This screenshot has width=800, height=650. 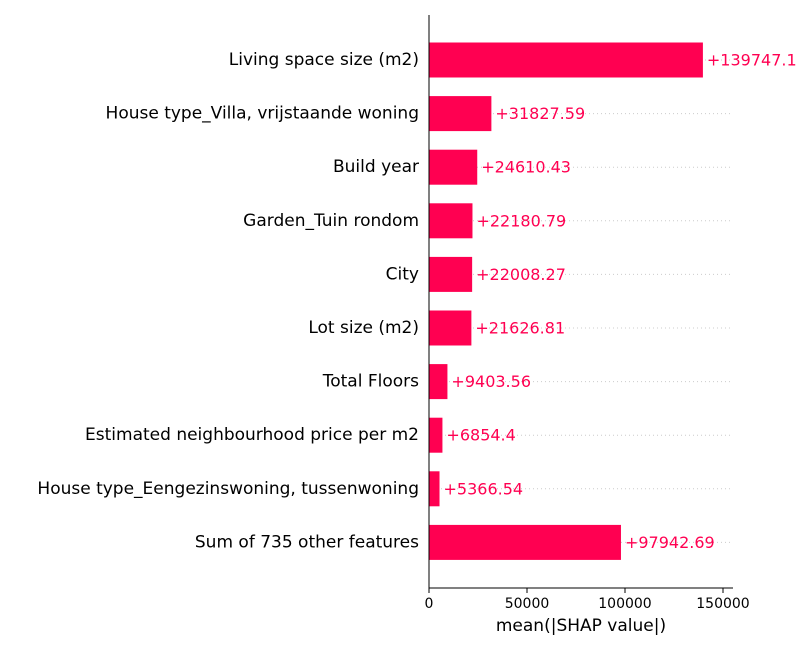 I want to click on category-label-garden-tuin-rondom: Garden_Tuin rondom, so click(x=331, y=221).